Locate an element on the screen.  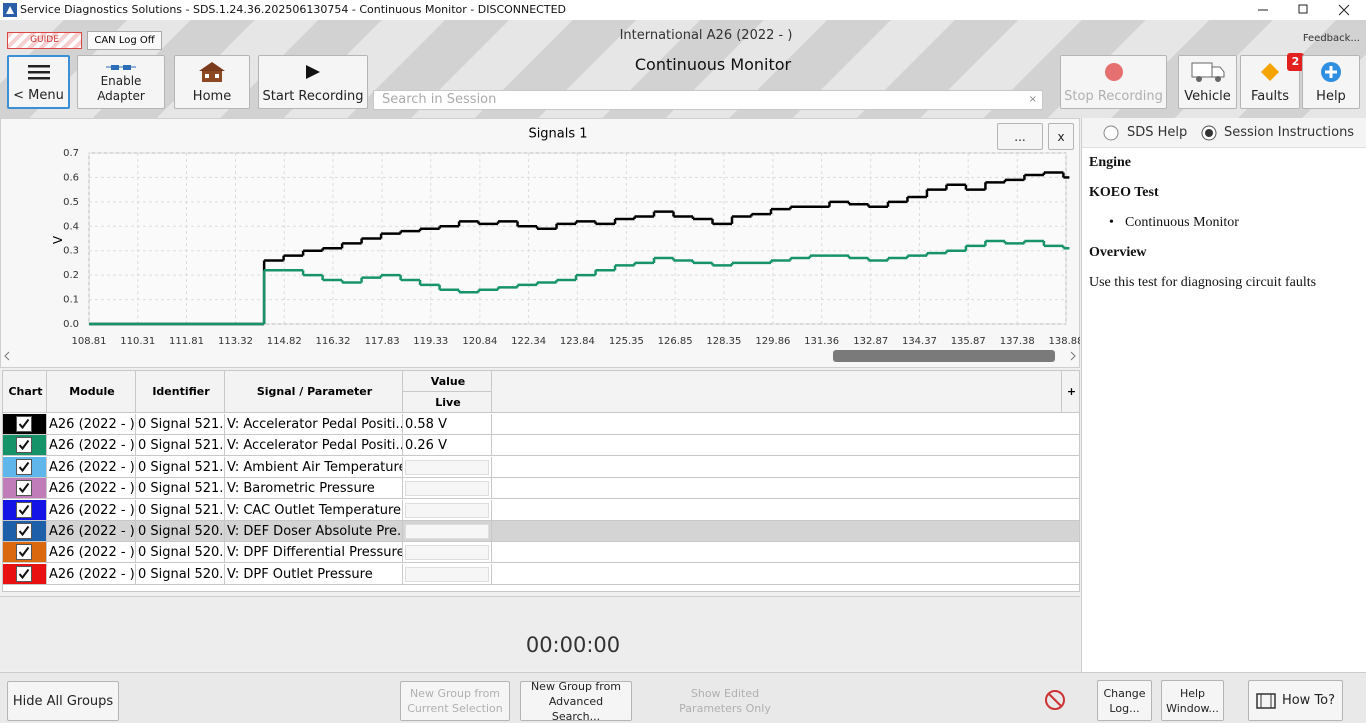
x-tick-label: 132.87 is located at coordinates (870, 341).